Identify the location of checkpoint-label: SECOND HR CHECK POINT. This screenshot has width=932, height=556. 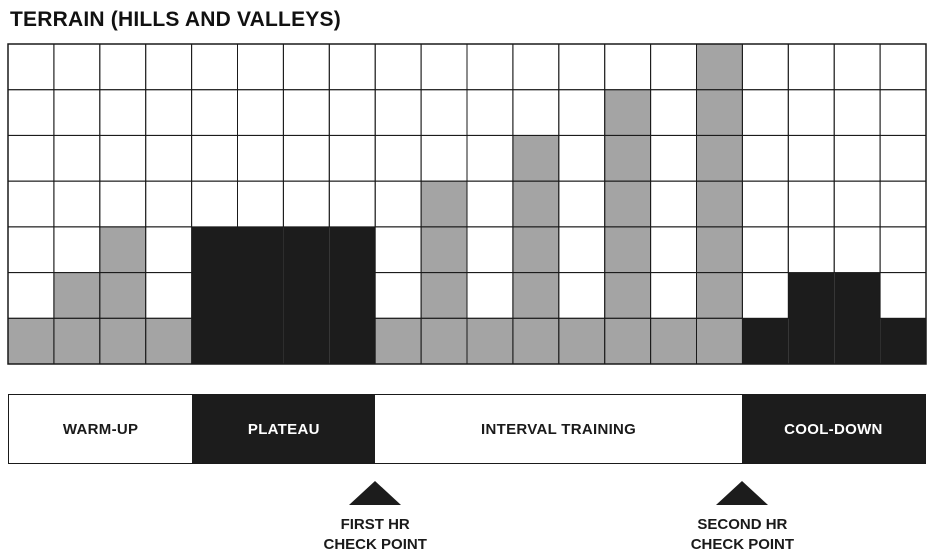
(742, 534).